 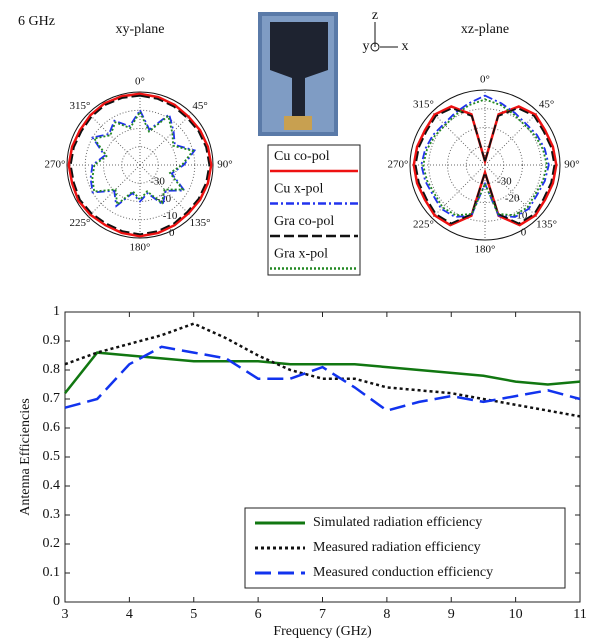 I want to click on x-tick-label: 9, so click(x=451, y=614).